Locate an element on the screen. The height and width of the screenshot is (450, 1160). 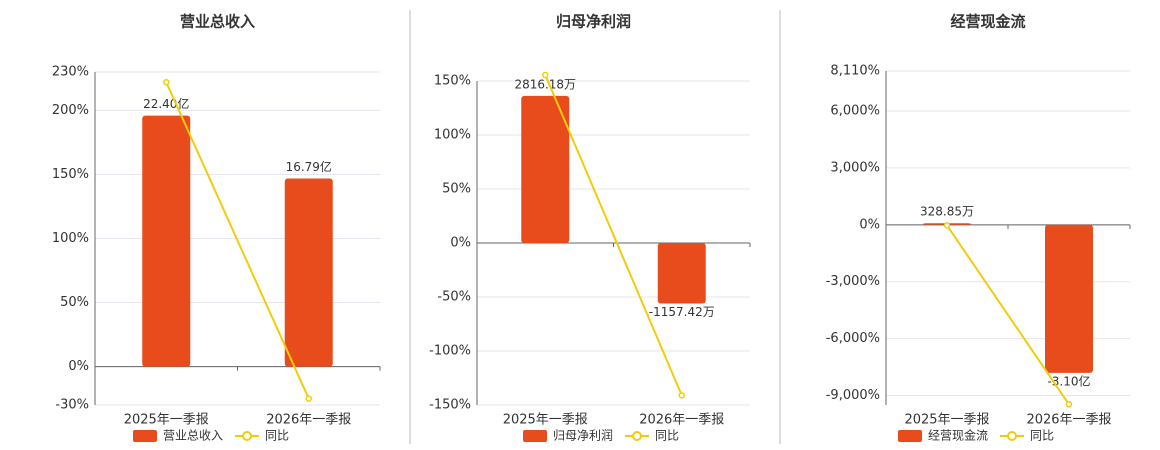
y-tick-label: 200% is located at coordinates (70, 110).